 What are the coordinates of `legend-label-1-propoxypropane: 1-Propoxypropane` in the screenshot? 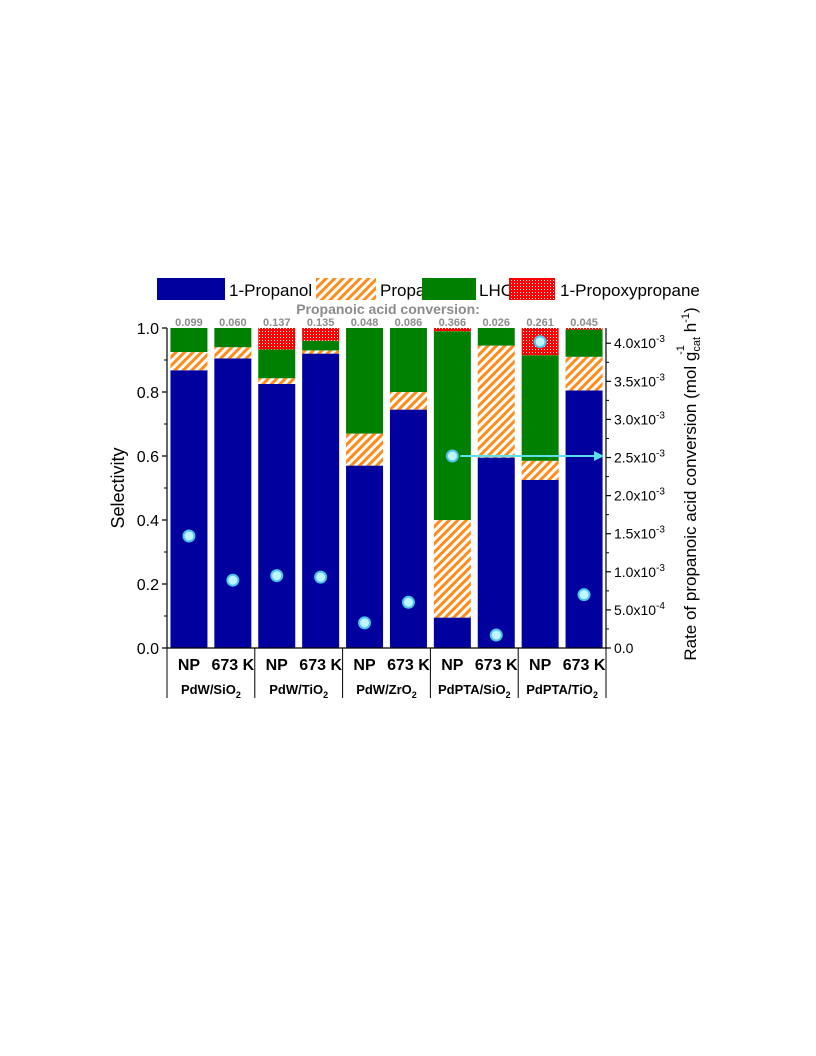 It's located at (630, 290).